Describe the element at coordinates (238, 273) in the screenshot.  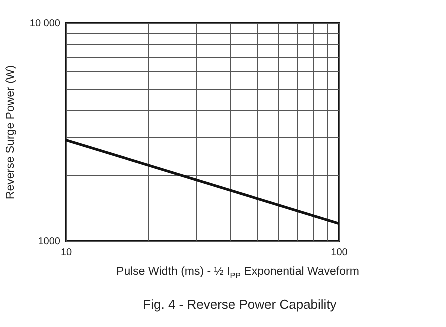
I see `x-axis-title: Pulse Width (ms) - ½ I$_{PP}$ Exponential Waveform` at that location.